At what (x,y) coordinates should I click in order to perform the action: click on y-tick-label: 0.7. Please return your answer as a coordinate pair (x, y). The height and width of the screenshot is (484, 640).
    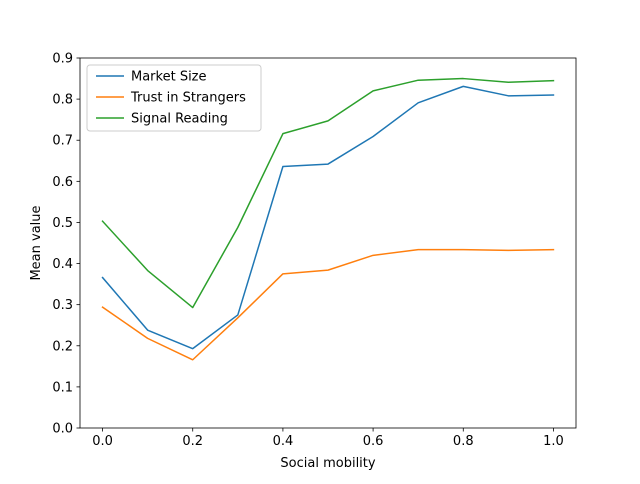
    Looking at the image, I should click on (62, 141).